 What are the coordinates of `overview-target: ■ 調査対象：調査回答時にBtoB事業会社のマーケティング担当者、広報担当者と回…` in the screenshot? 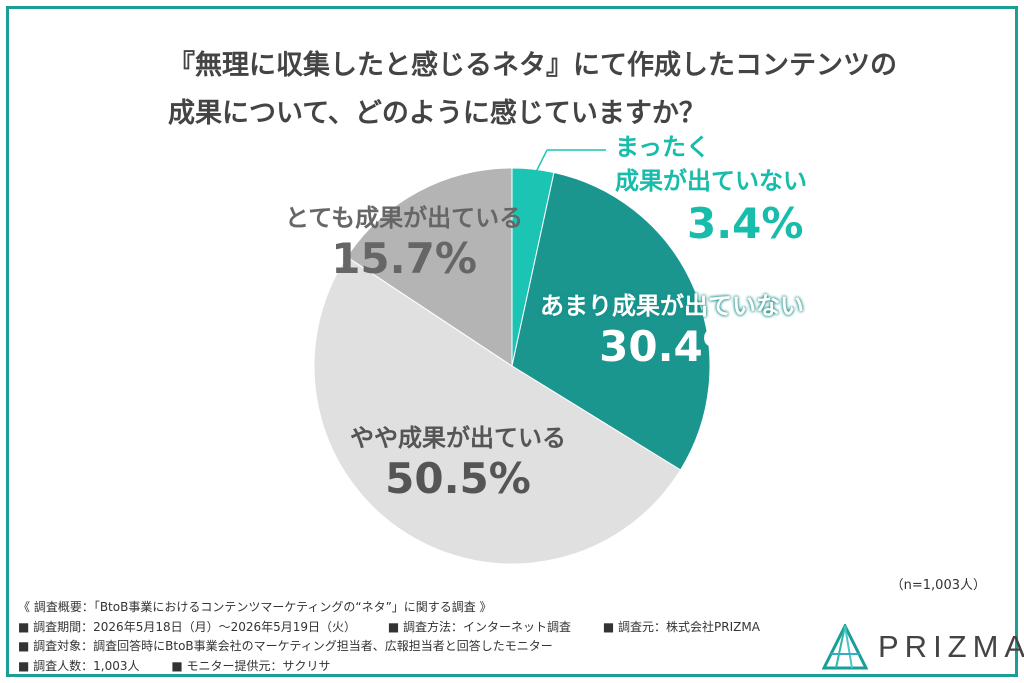 It's located at (285, 646).